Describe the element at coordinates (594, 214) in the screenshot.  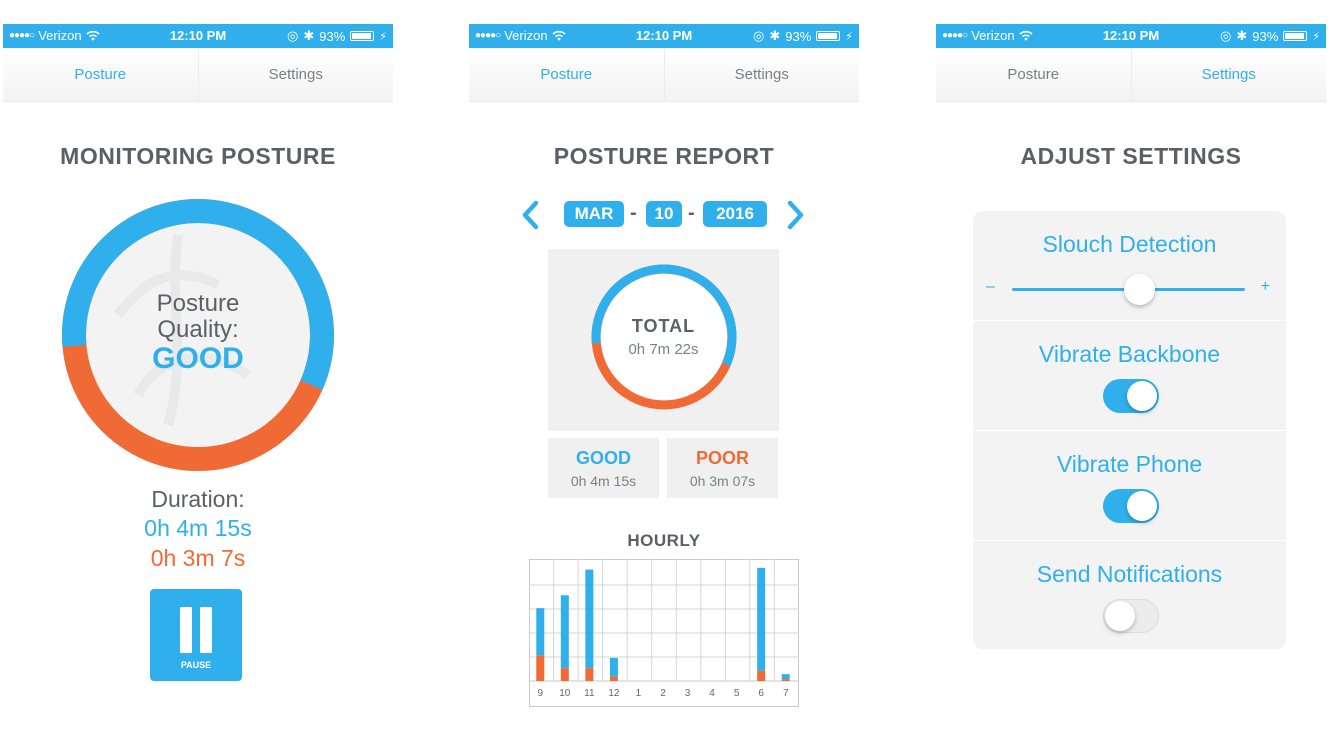
I see `month-pill: MAR` at that location.